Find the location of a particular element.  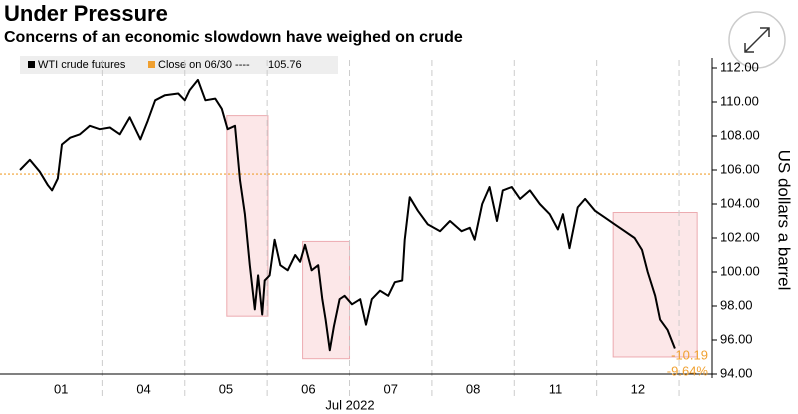

y-tick-label: 98.00 is located at coordinates (736, 304).